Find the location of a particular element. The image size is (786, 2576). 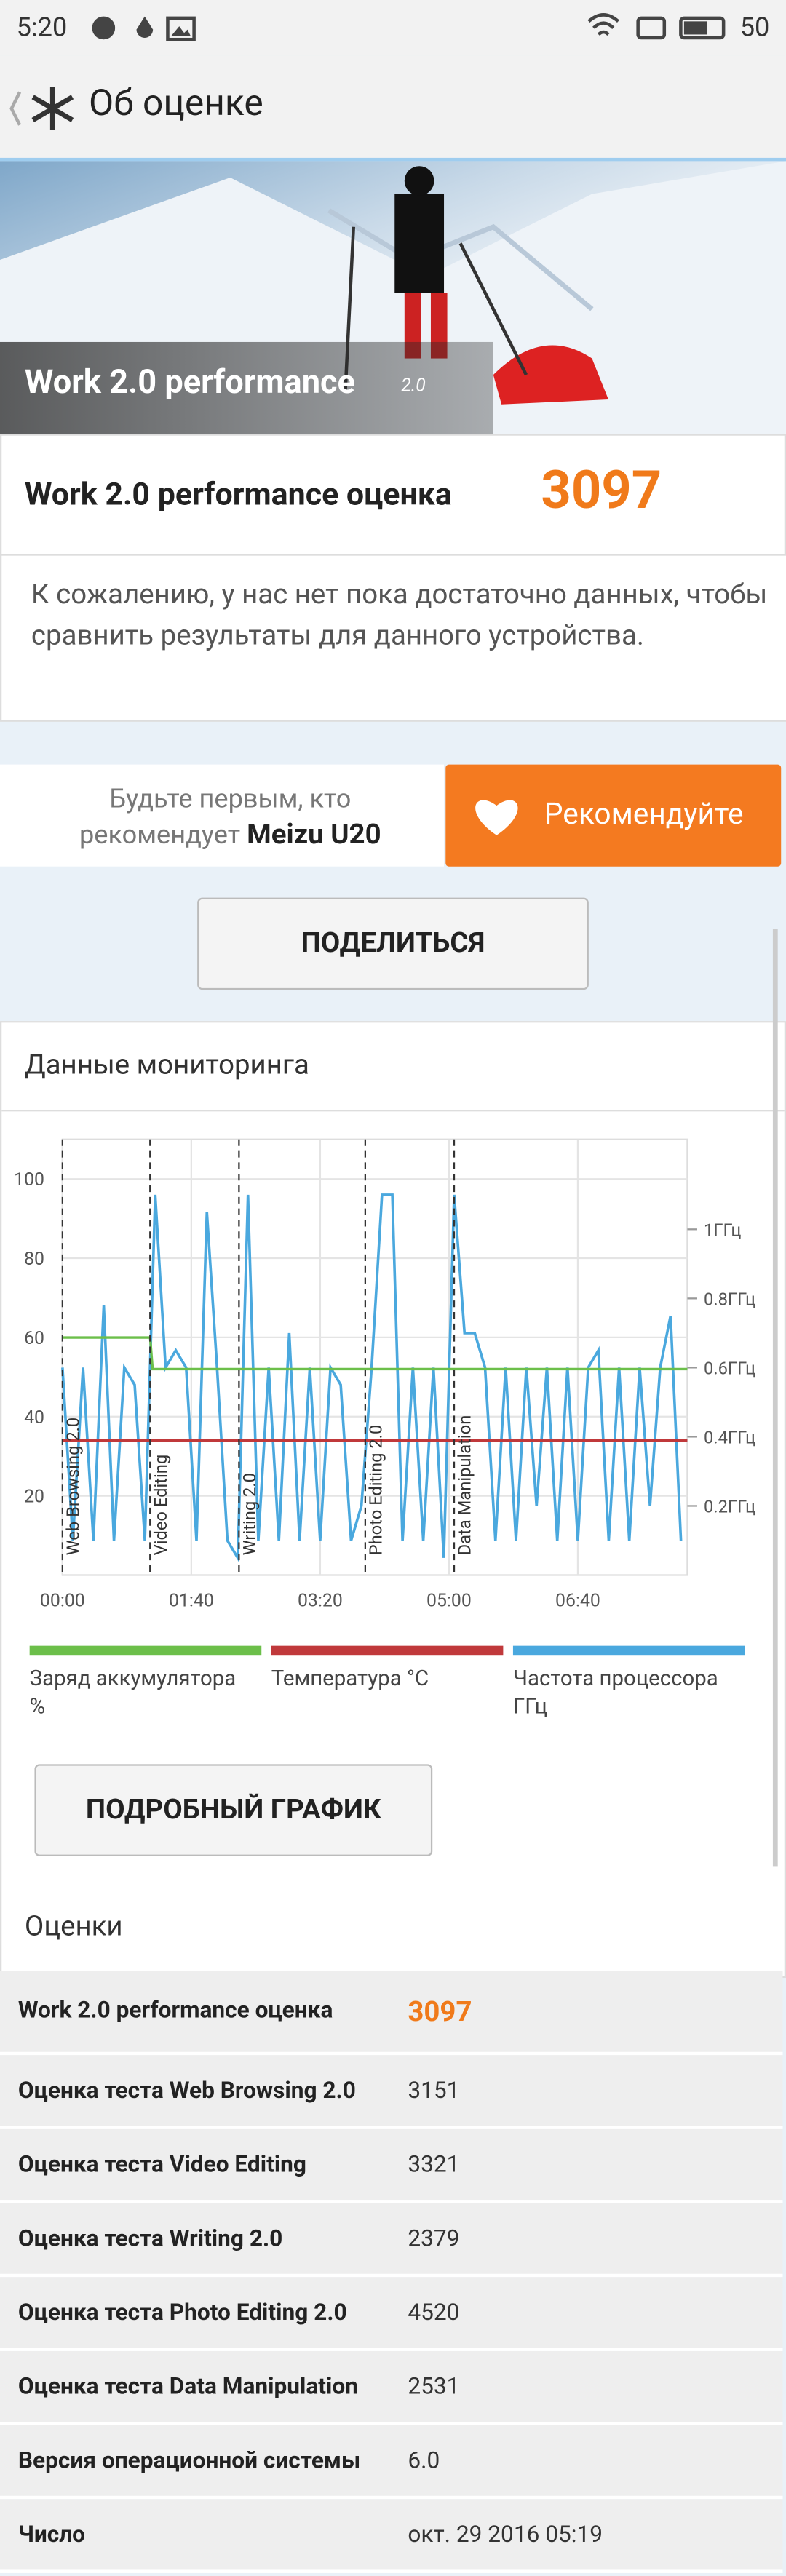

table-row: Оценка теста Photo Editing 2.0 4520 is located at coordinates (391, 2314).